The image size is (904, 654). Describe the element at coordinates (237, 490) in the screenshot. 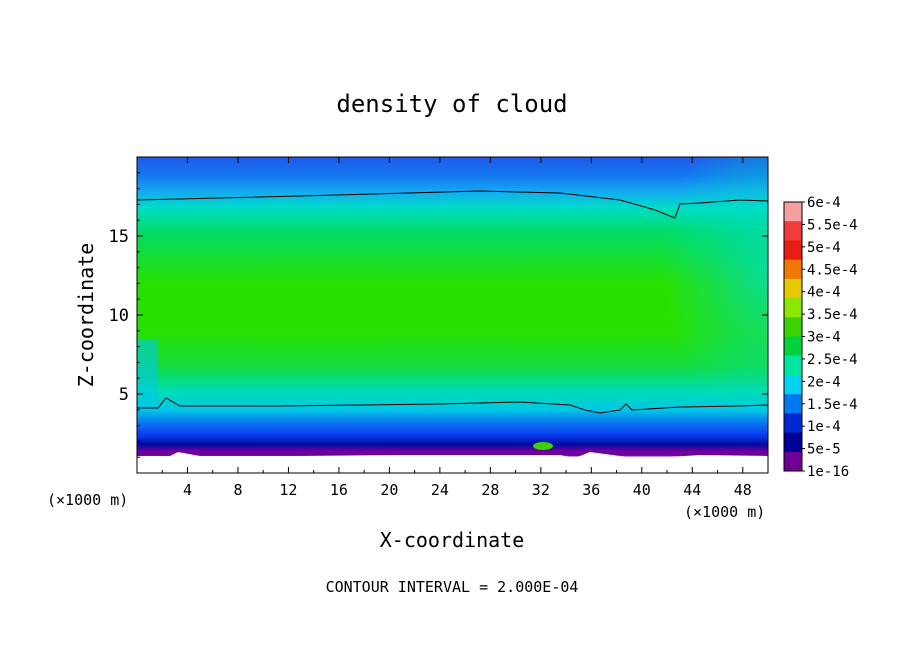

I see `x-tick-label: 8` at that location.